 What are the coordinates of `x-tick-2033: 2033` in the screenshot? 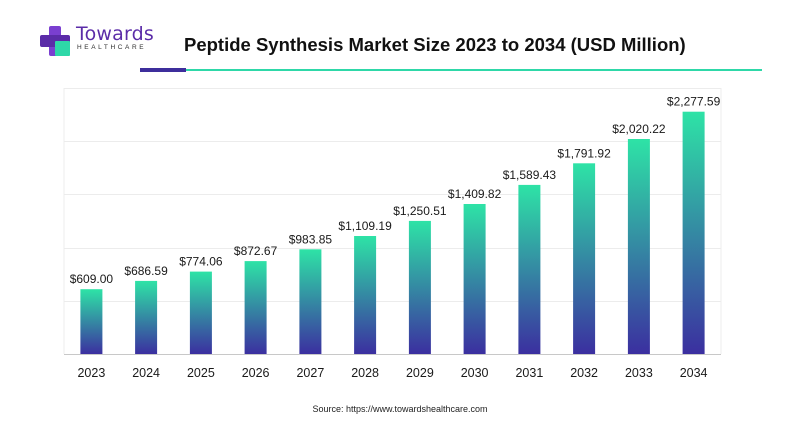 It's located at (639, 373).